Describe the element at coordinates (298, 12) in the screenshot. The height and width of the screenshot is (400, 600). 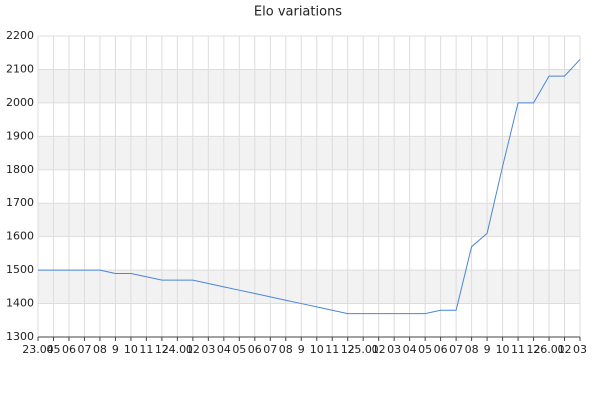
I see `chart-title: Elo variations` at that location.